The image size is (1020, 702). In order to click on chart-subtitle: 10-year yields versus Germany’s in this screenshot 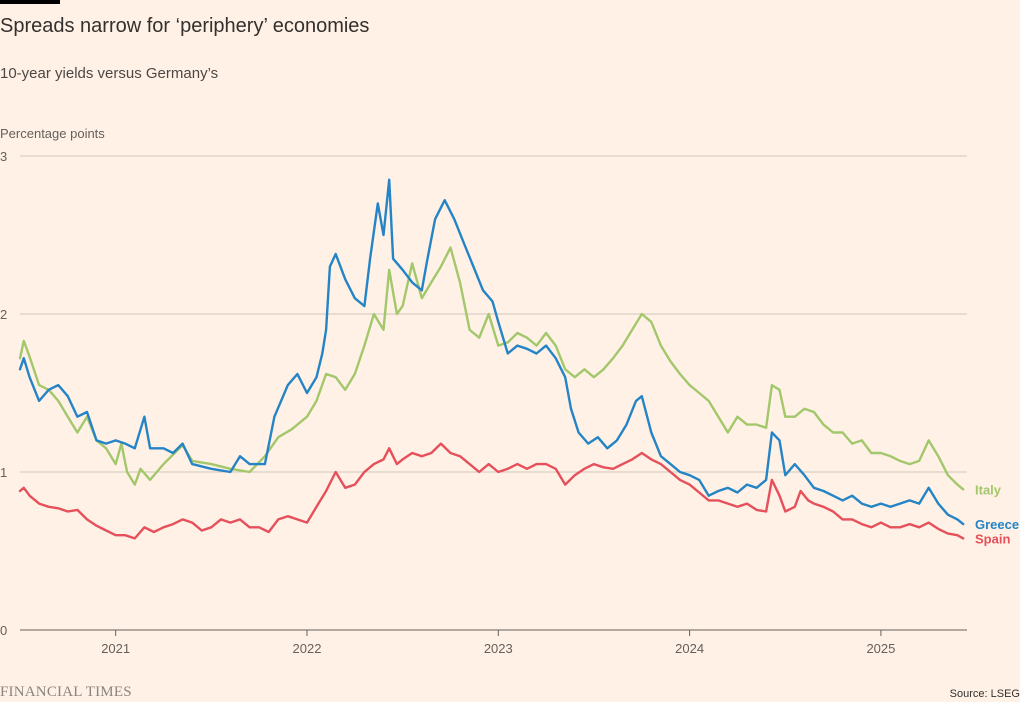, I will do `click(109, 73)`.